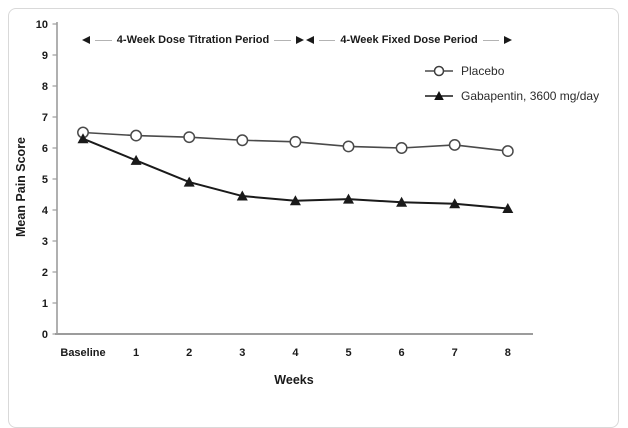 This screenshot has height=428, width=628. What do you see at coordinates (508, 353) in the screenshot?
I see `x-tick-label: 8` at bounding box center [508, 353].